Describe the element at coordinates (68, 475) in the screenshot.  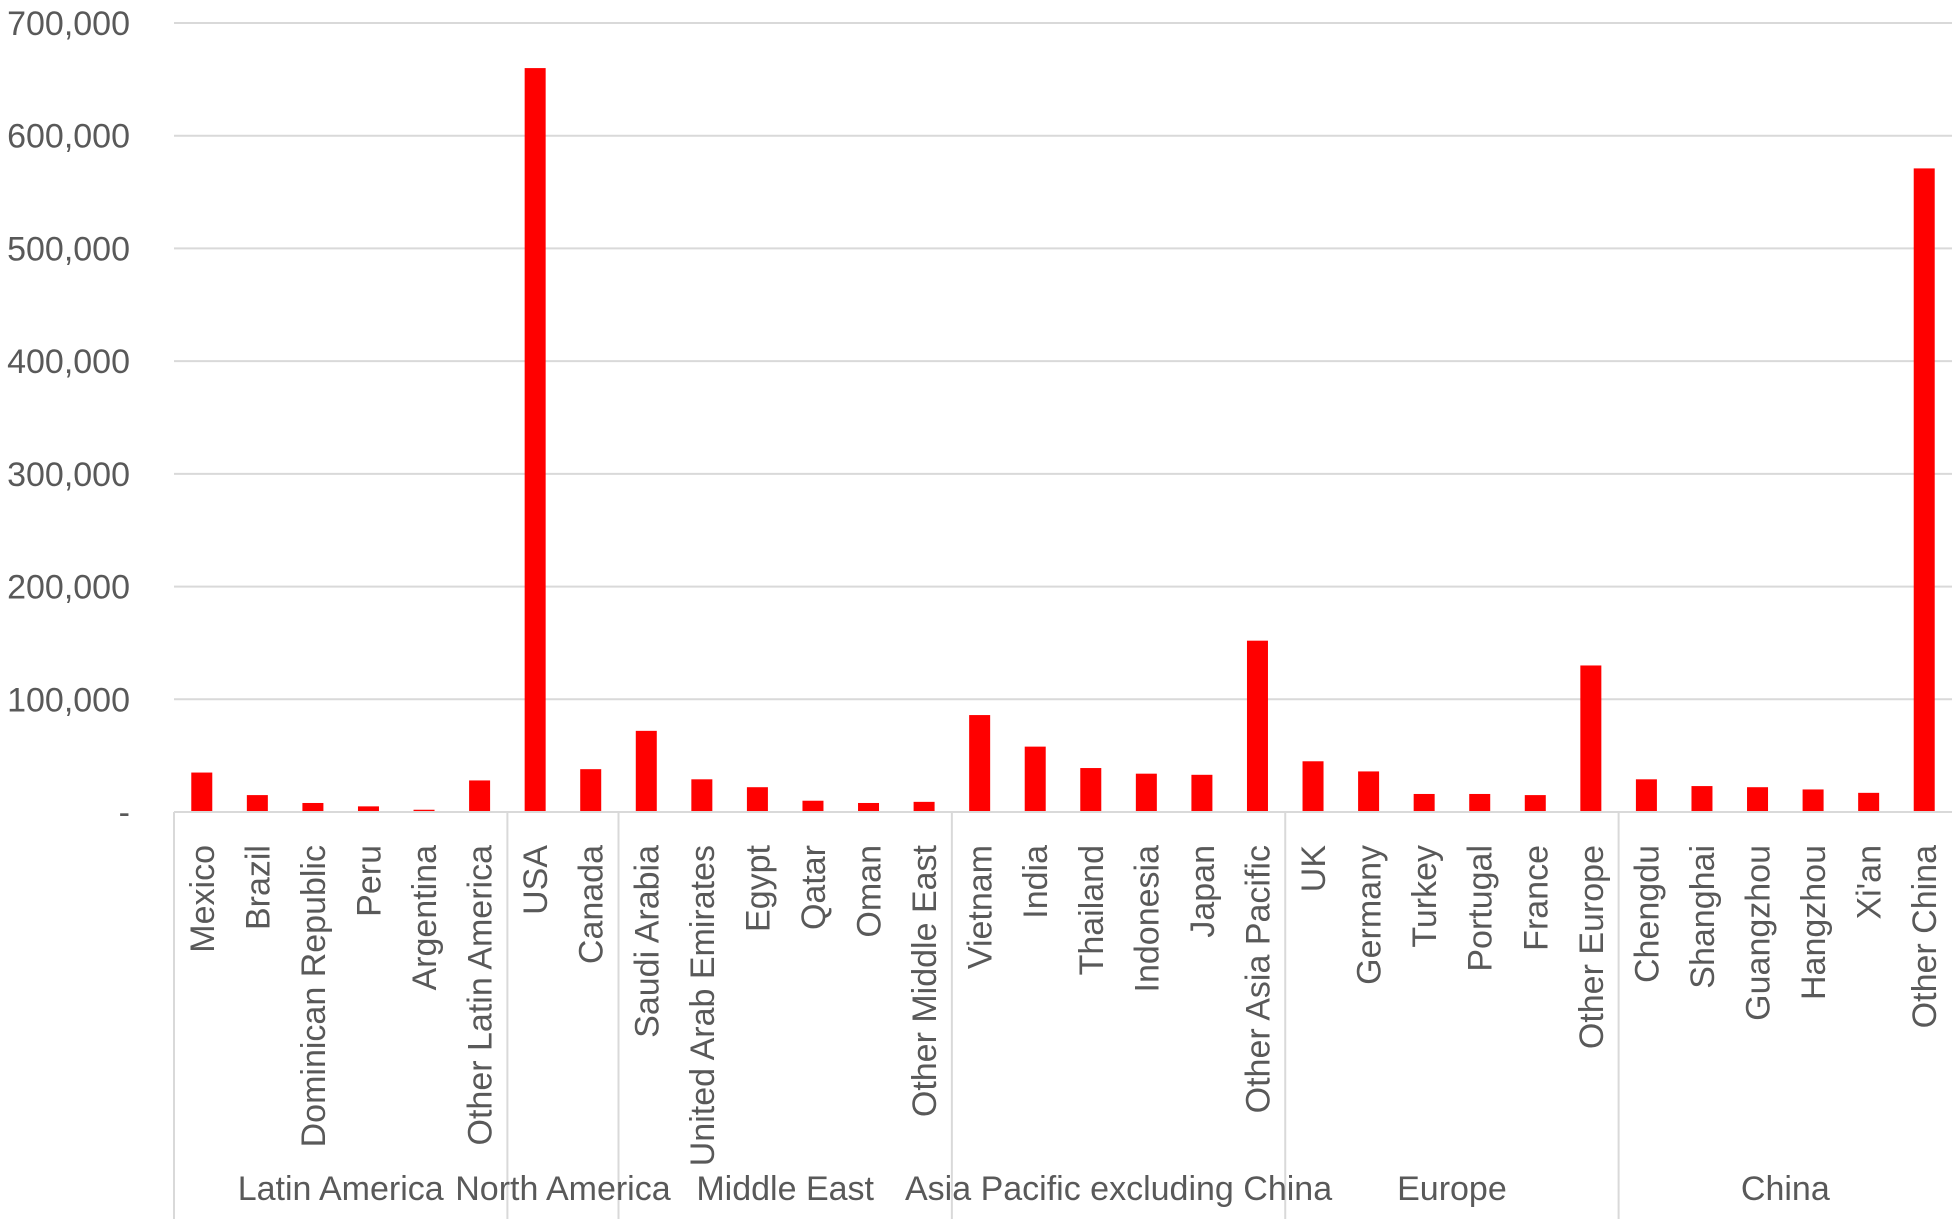
I see `y-tick-label: 300,000` at that location.